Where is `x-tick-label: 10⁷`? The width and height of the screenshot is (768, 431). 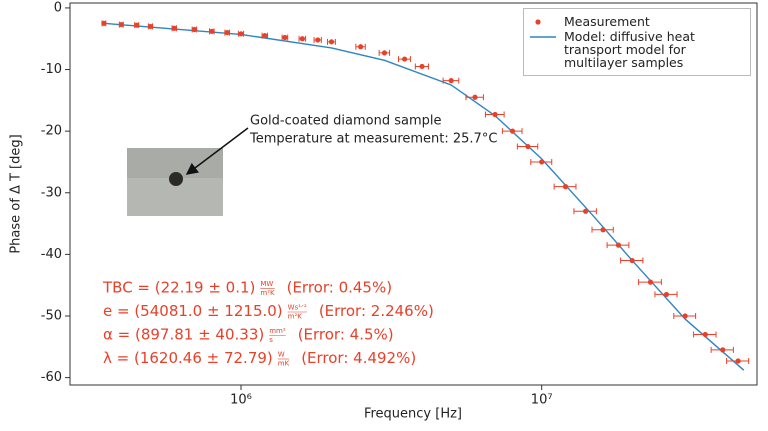
x-tick-label: 10⁷ is located at coordinates (542, 400).